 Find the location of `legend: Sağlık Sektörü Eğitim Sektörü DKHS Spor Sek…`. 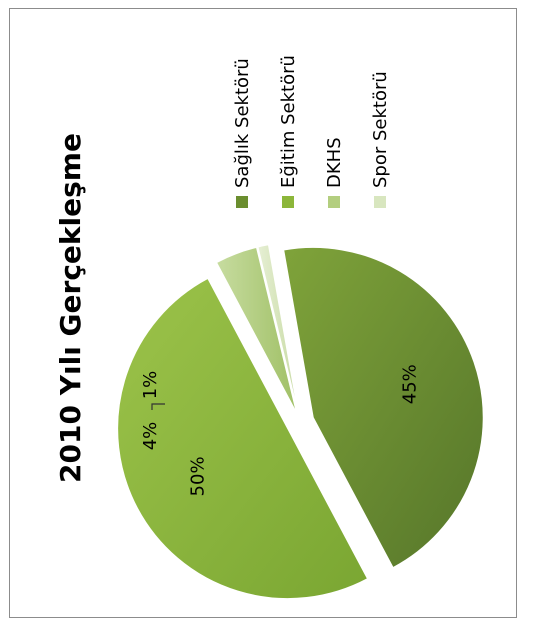

legend: Sağlık Sektörü Eğitim Sektörü DKHS Spor Sek… is located at coordinates (311, 131).